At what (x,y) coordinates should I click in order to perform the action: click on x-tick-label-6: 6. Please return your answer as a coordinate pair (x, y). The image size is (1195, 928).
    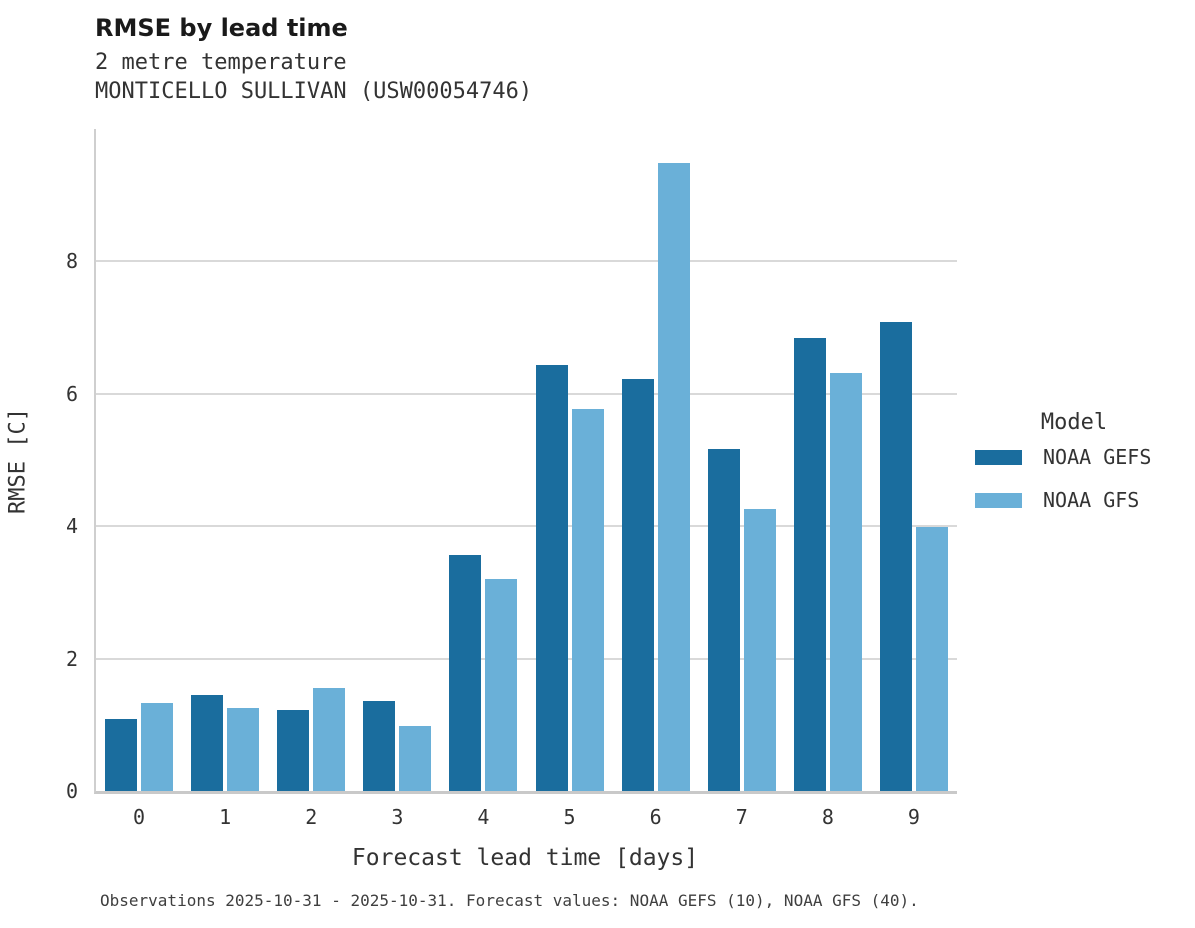
    Looking at the image, I should click on (655, 817).